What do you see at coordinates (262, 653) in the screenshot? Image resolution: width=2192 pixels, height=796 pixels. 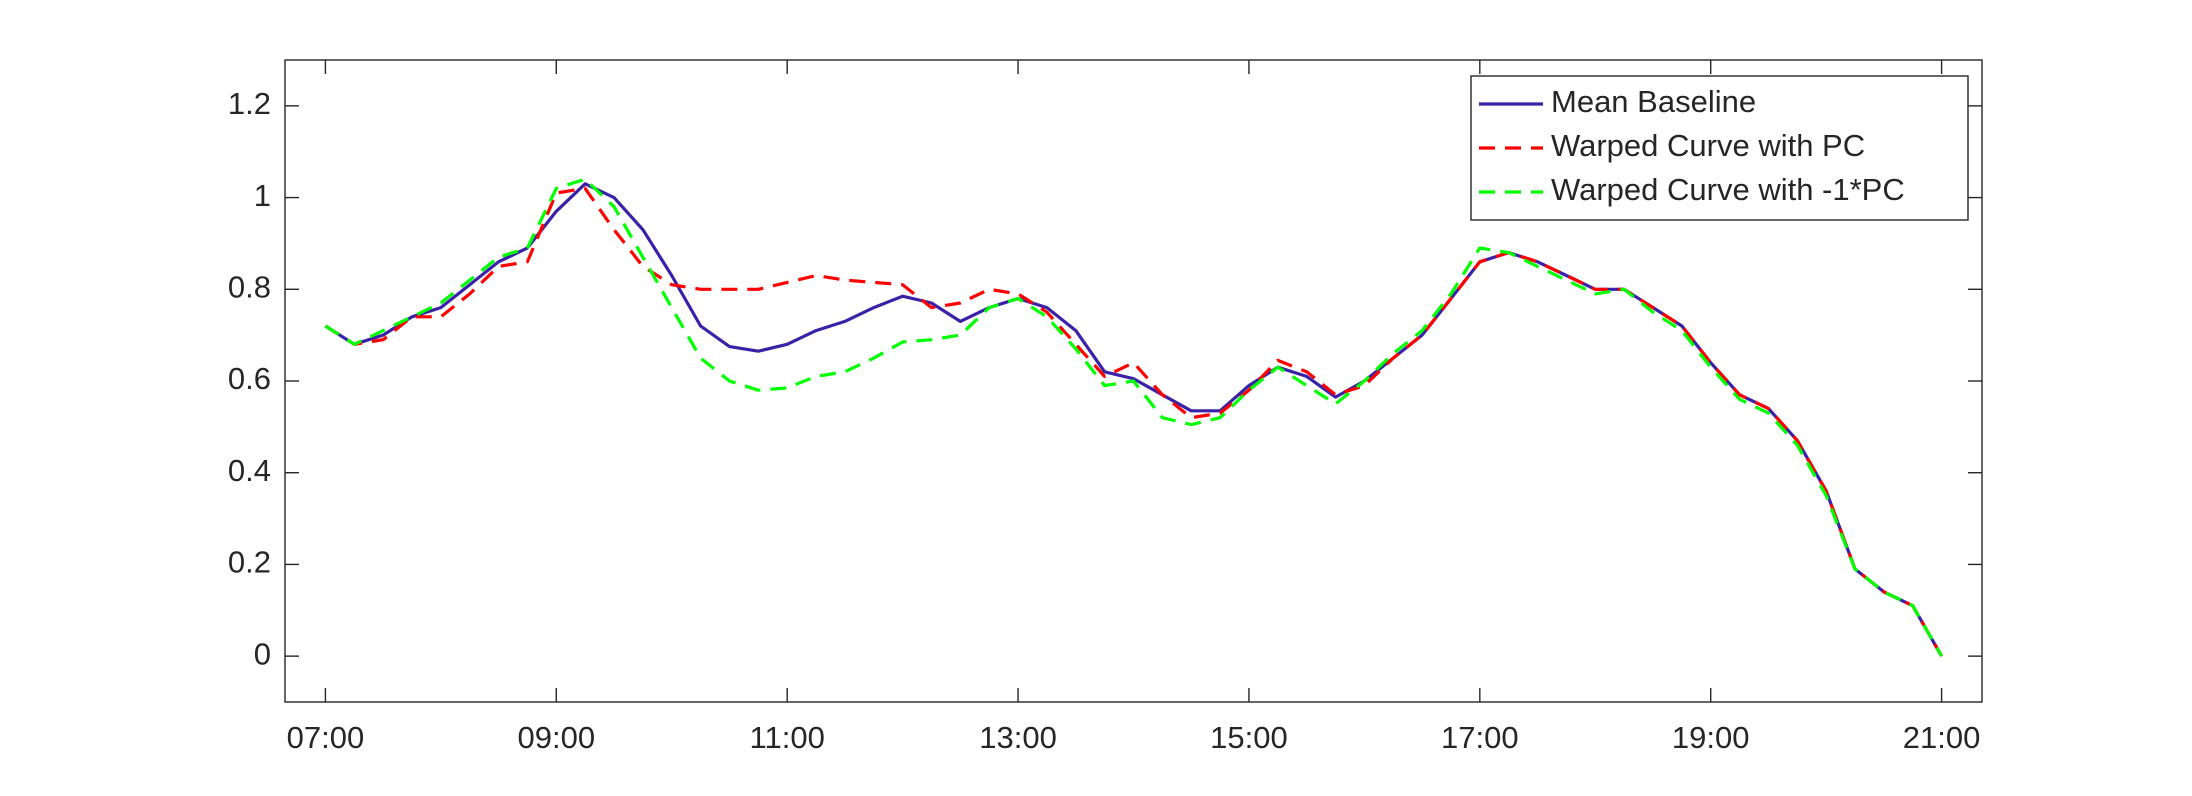 I see `y-tick-label: 0` at bounding box center [262, 653].